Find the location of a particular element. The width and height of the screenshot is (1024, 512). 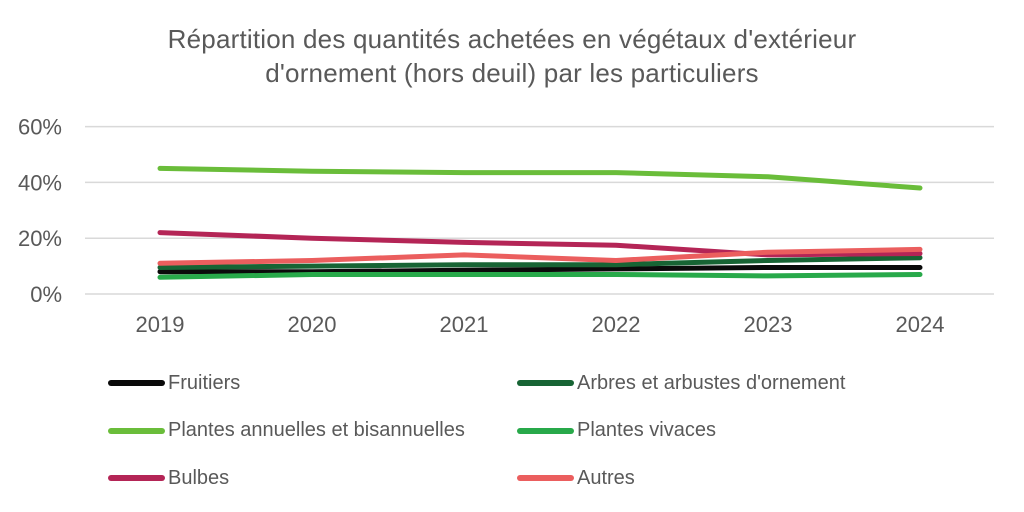

series-line-arbres-et-arbustes-d-ornement is located at coordinates (540, 262).